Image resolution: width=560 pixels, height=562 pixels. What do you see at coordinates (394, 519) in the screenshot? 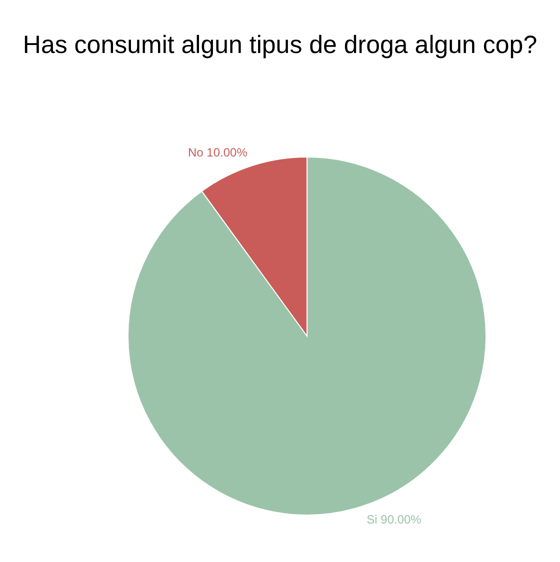
I see `slice-label: Si 90.00%` at bounding box center [394, 519].